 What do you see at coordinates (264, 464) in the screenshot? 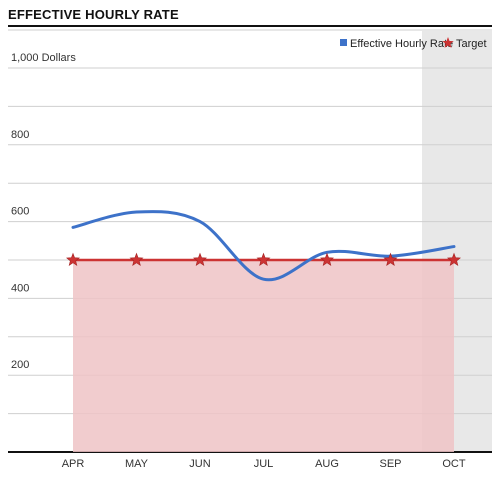
I see `x-tick-label: JUL` at bounding box center [264, 464].